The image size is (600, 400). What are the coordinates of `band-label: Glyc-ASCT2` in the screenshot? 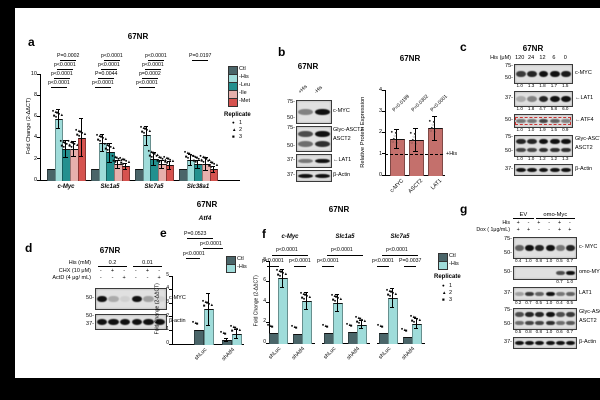 It's located at (348, 130).